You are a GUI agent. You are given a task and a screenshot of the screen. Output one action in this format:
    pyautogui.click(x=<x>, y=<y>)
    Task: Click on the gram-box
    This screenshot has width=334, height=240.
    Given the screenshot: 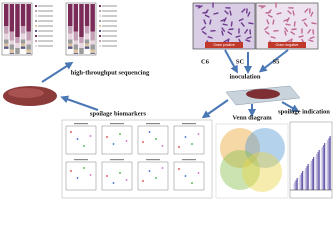 What is the action you would take?
    pyautogui.click(x=287, y=45)
    